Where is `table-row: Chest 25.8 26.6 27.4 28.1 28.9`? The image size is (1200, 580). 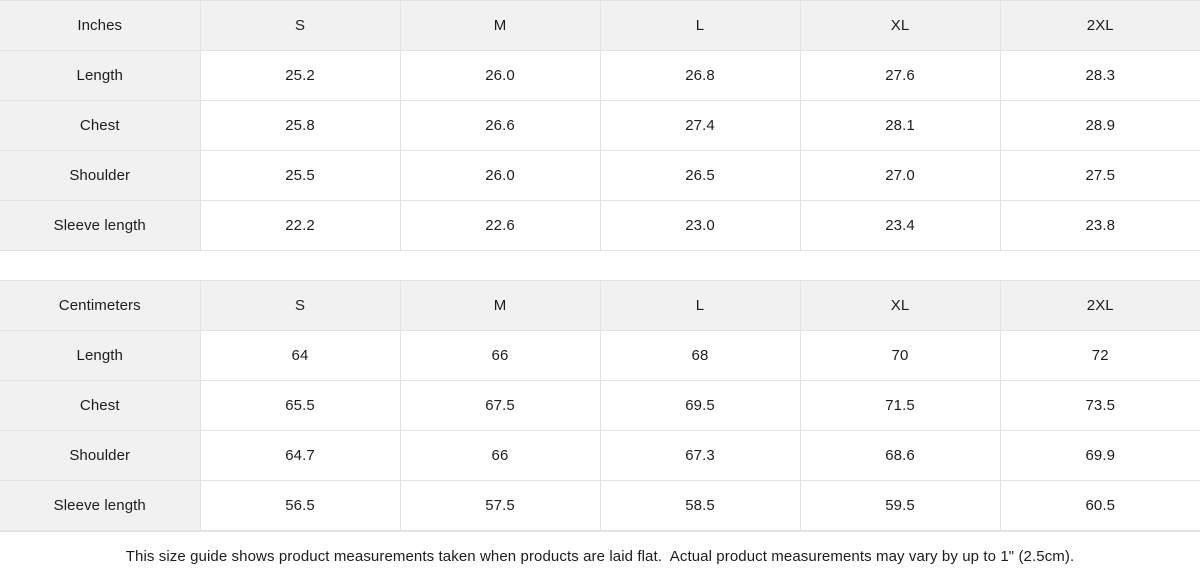
table-row: Chest 25.8 26.6 27.4 28.1 28.9 is located at coordinates (600, 125).